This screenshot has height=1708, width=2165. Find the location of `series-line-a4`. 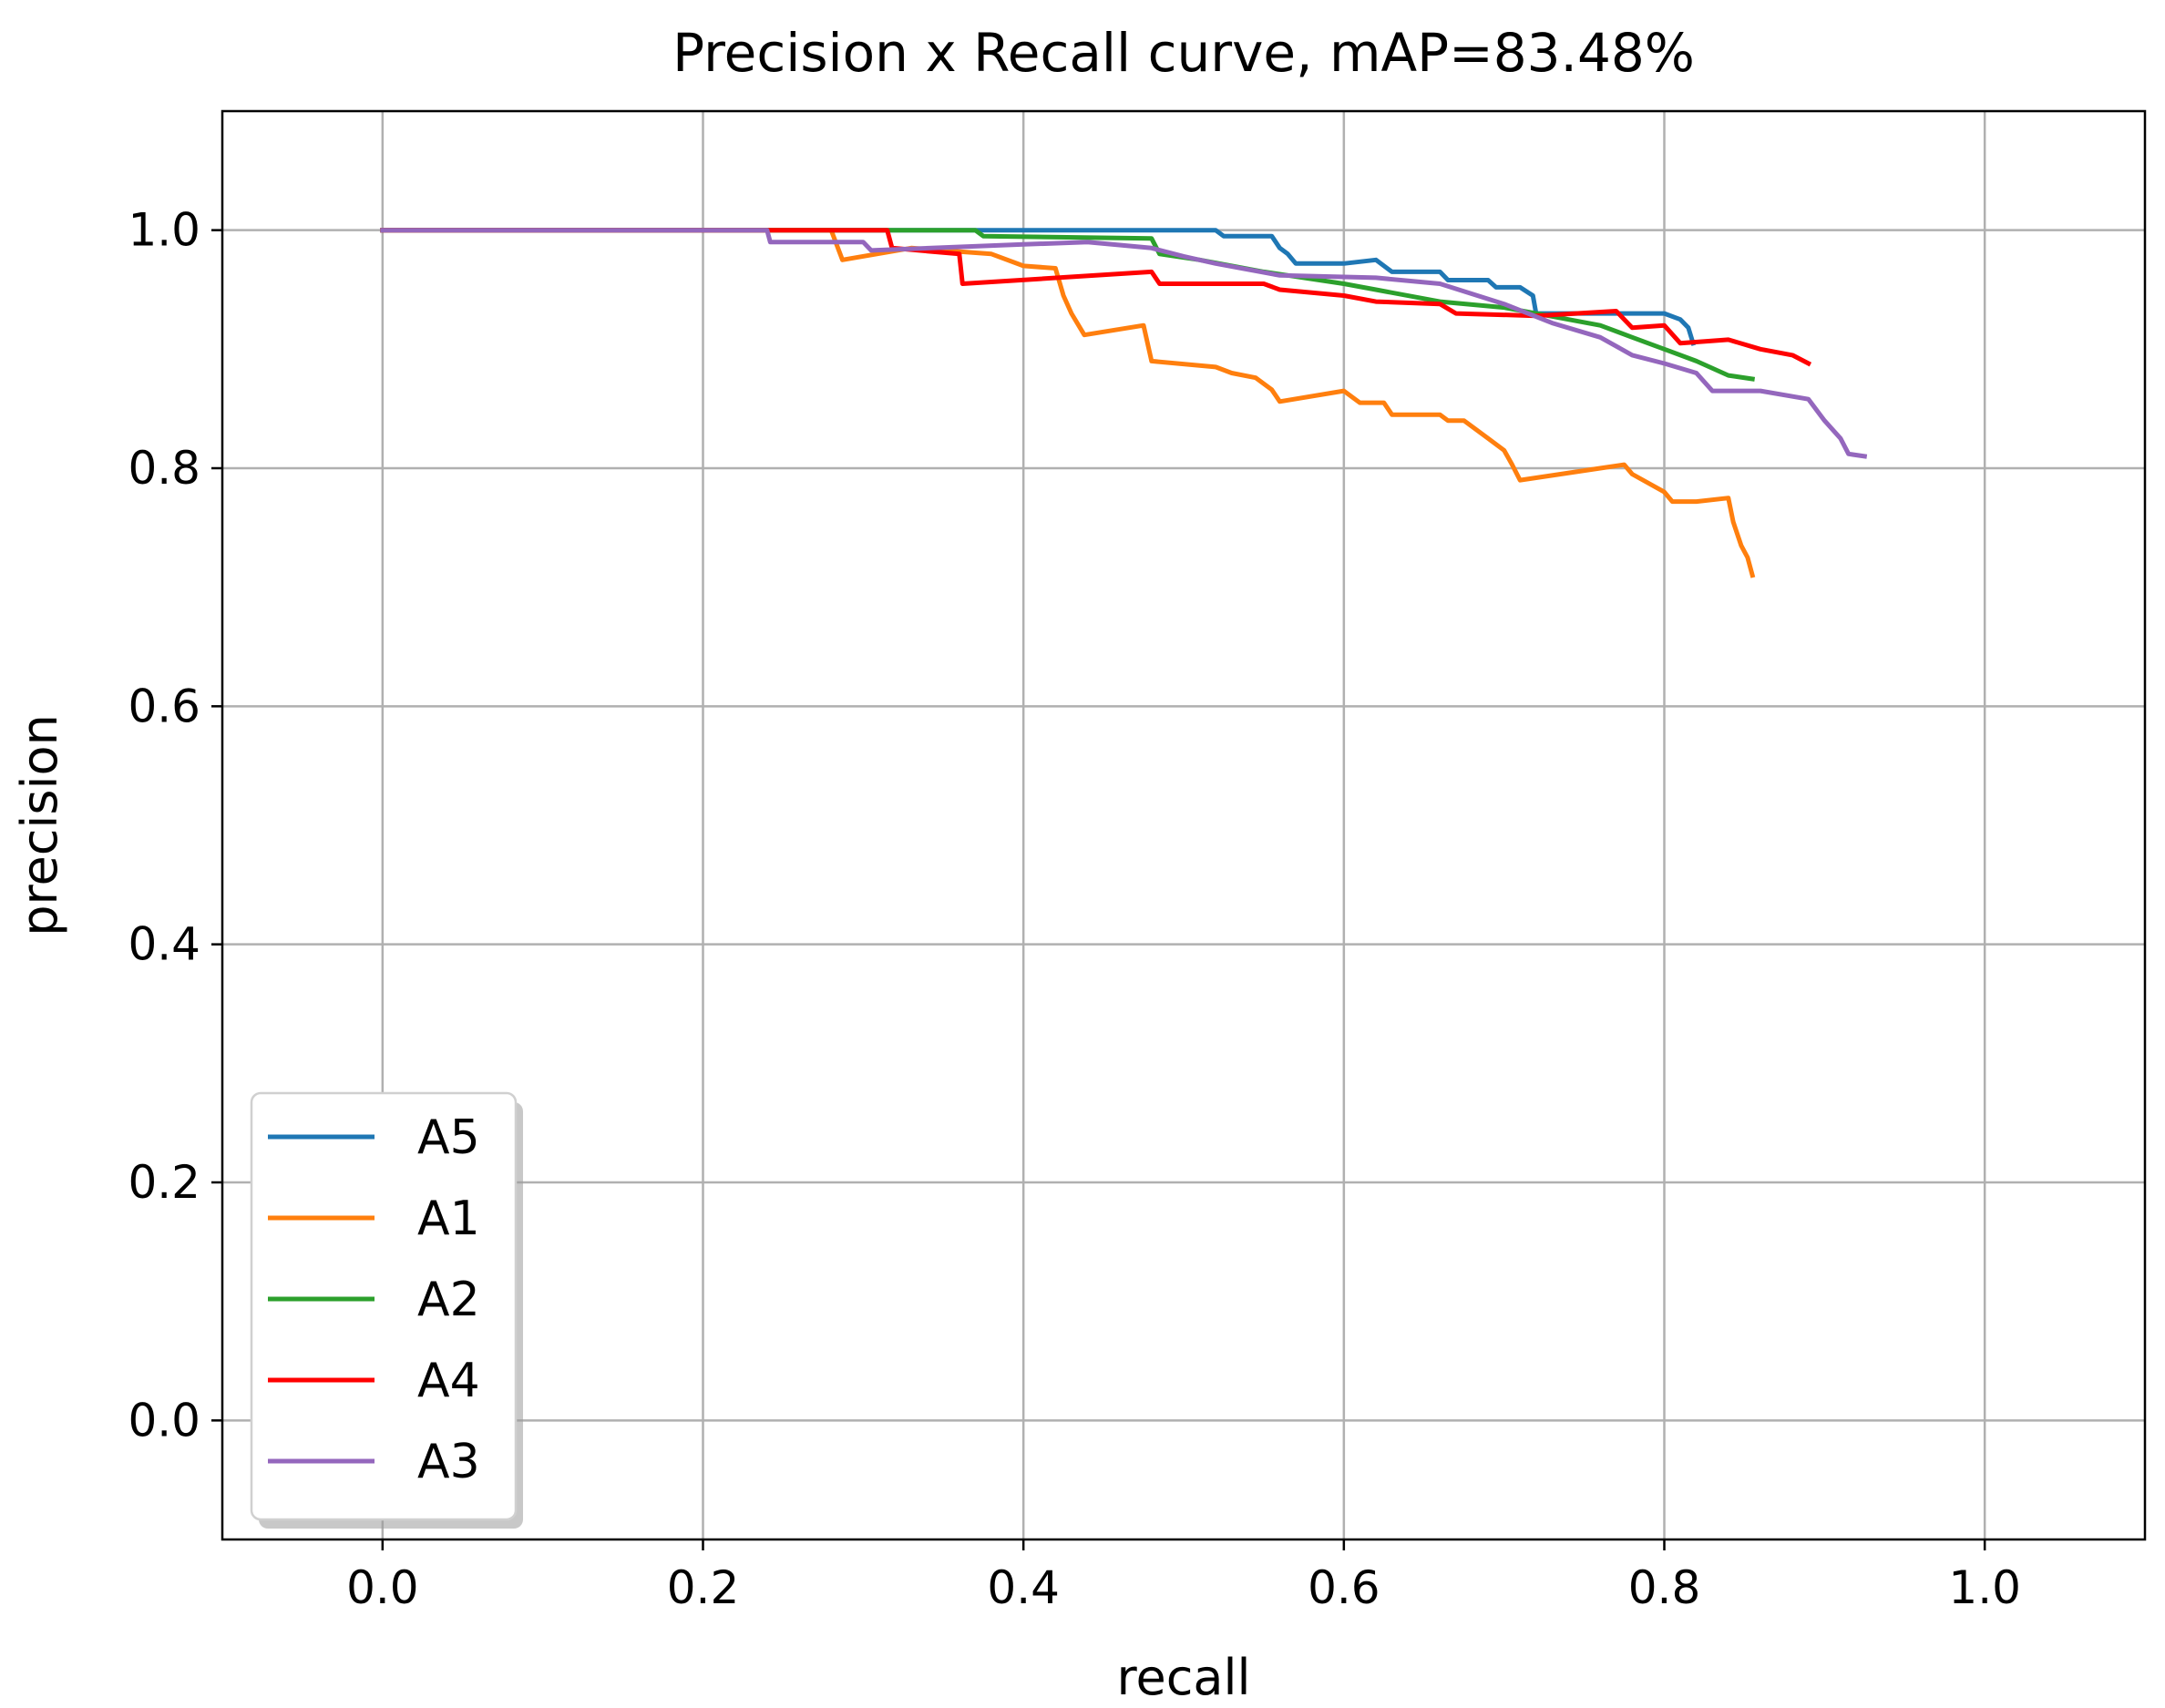

series-line-a4 is located at coordinates (1096, 298).